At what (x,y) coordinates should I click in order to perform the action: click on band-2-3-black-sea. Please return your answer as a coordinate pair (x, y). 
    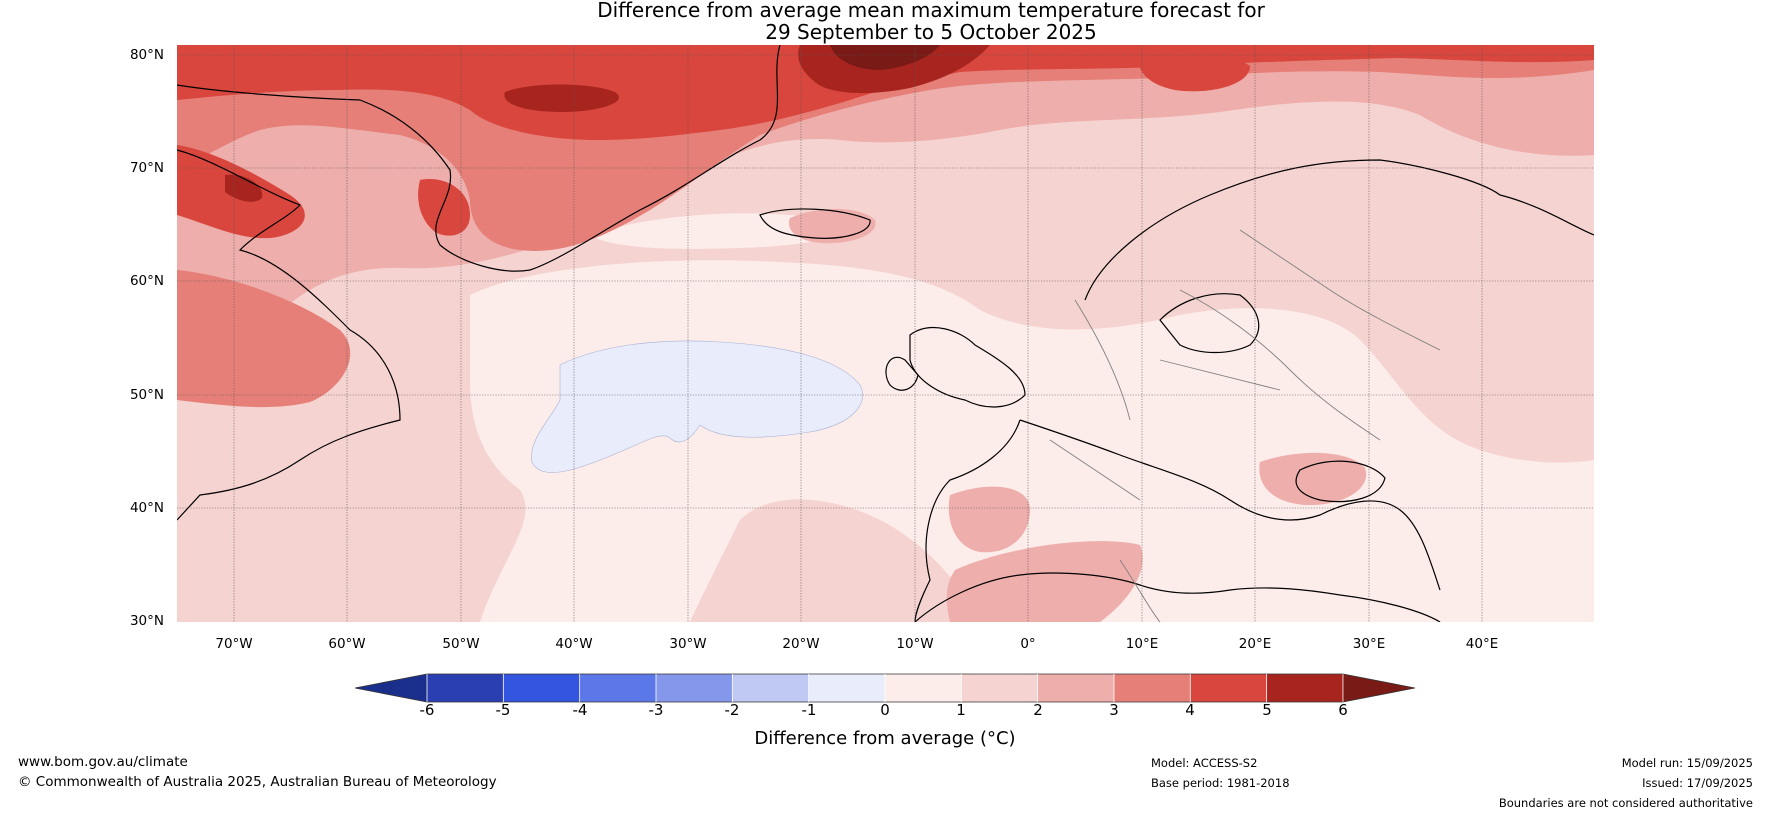
    Looking at the image, I should click on (1313, 478).